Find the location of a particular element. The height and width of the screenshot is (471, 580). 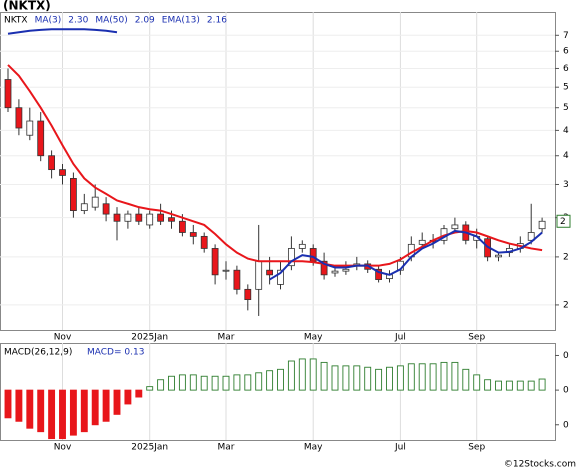

legend-entry: NKTX is located at coordinates (16, 21).